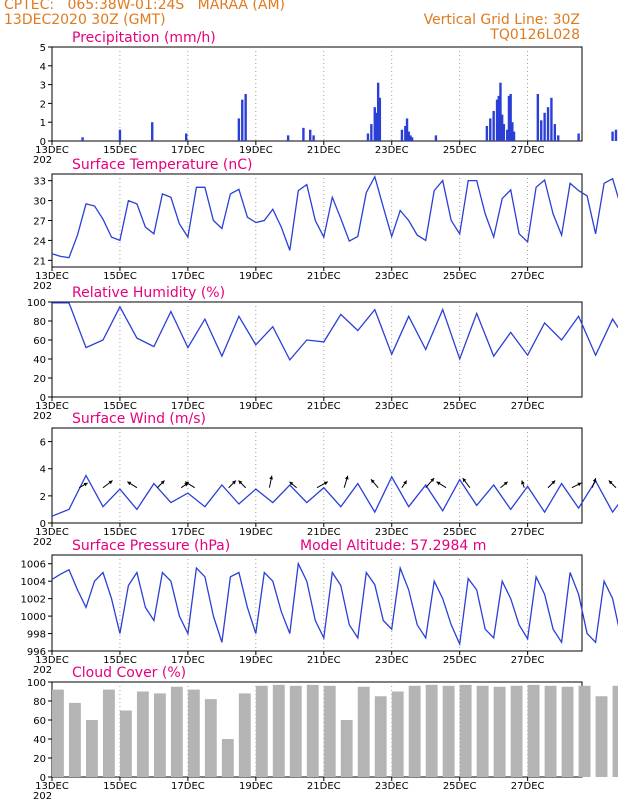 The width and height of the screenshot is (618, 800). Describe the element at coordinates (36, 635) in the screenshot. I see `y-tick-label: 998` at that location.